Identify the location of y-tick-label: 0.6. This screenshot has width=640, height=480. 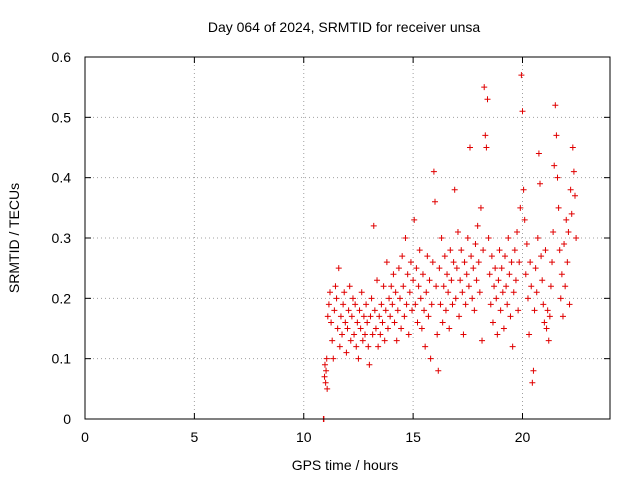
(62, 57).